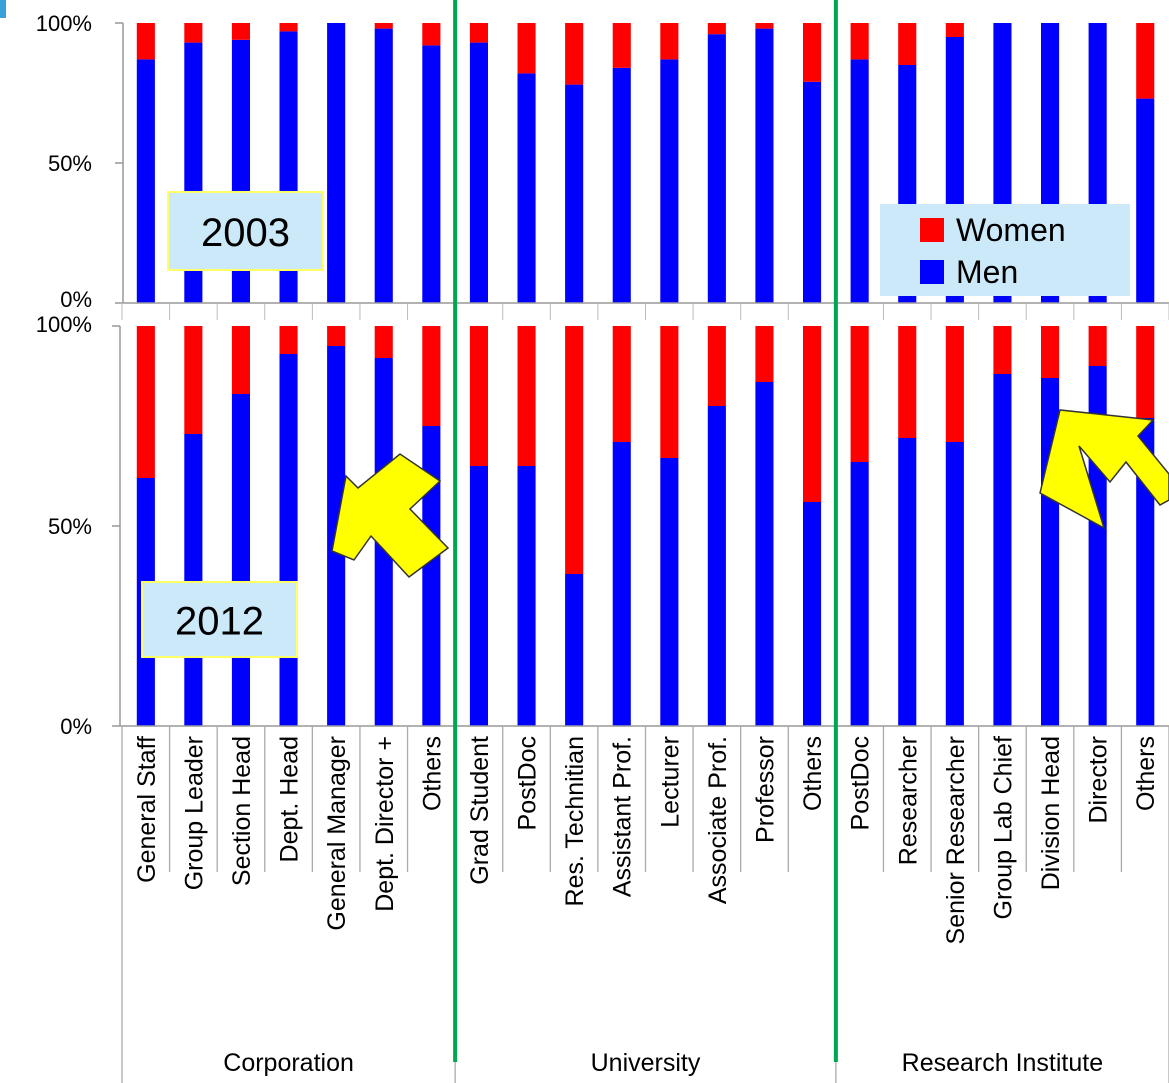 The width and height of the screenshot is (1169, 1083). Describe the element at coordinates (337, 833) in the screenshot. I see `category-label: General Manager` at that location.